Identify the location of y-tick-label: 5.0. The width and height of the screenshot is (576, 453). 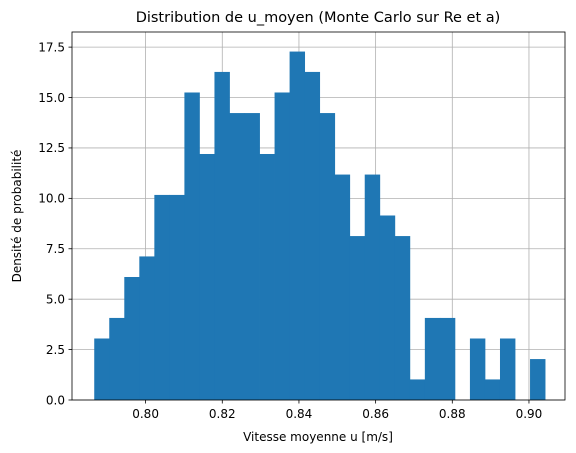
(55, 299).